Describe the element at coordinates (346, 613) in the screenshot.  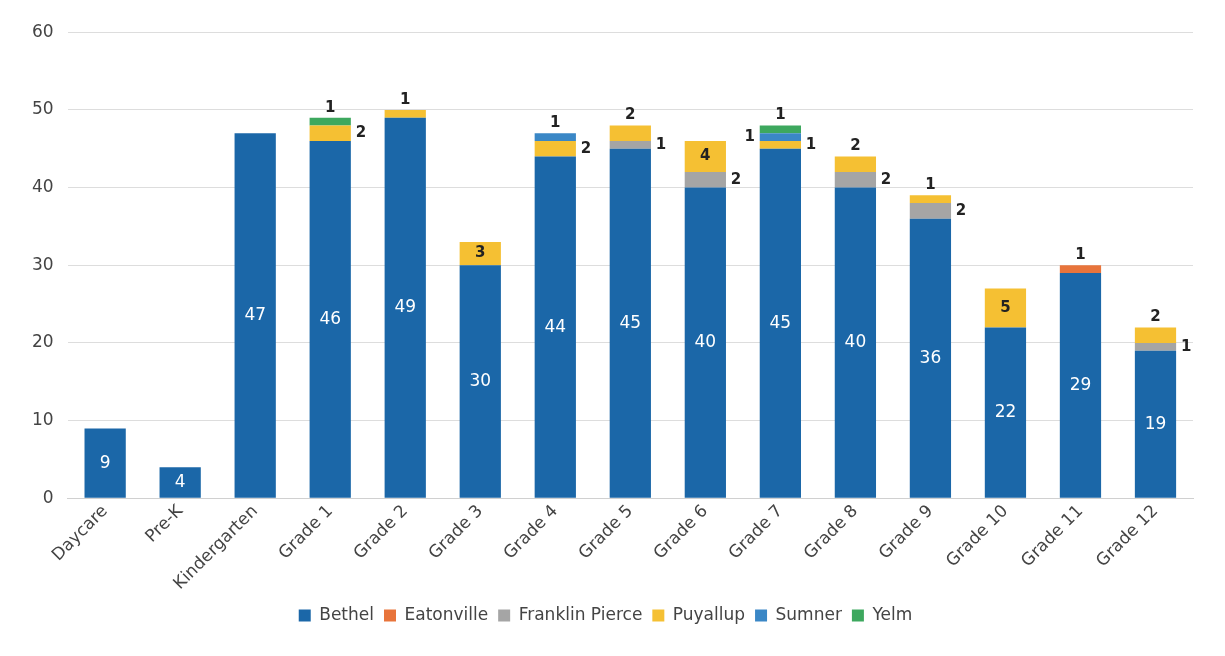
I see `legend-label: Bethel` at that location.